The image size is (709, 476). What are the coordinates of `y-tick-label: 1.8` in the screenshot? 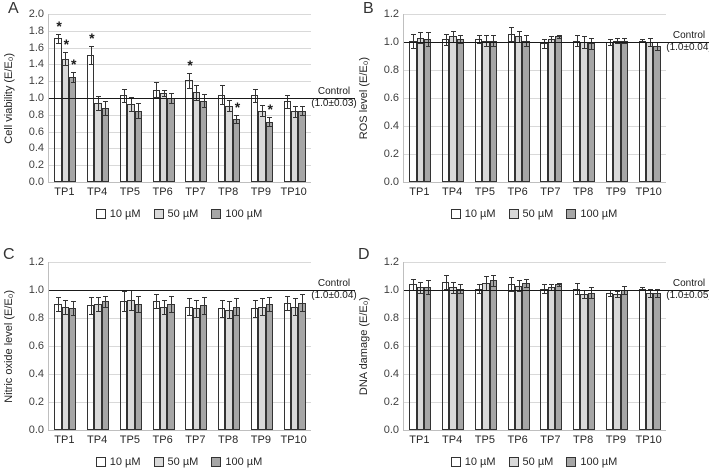 It's located at (36, 30).